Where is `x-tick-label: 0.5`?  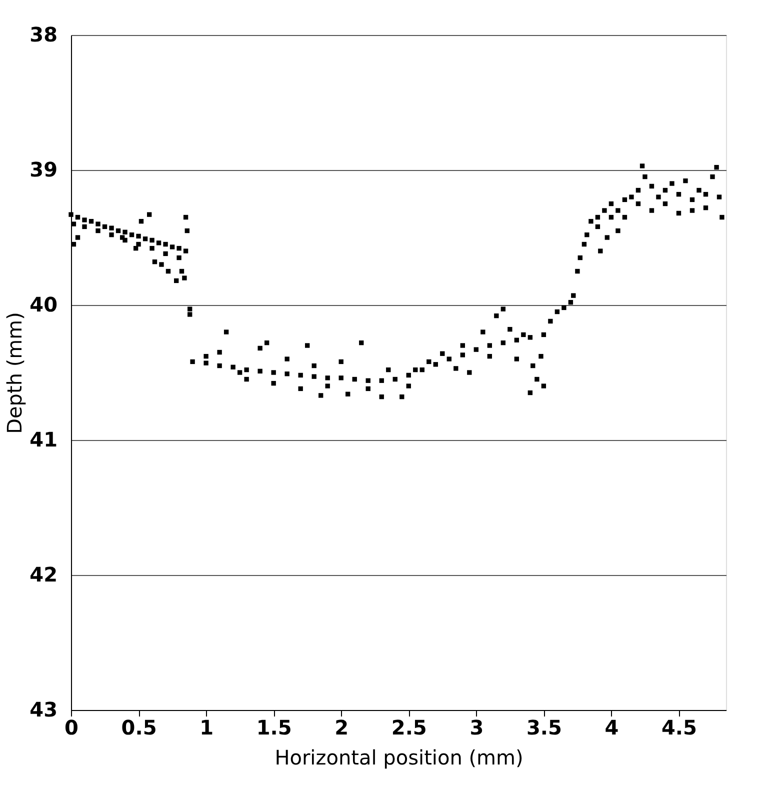
x-tick-label: 0.5 is located at coordinates (139, 728).